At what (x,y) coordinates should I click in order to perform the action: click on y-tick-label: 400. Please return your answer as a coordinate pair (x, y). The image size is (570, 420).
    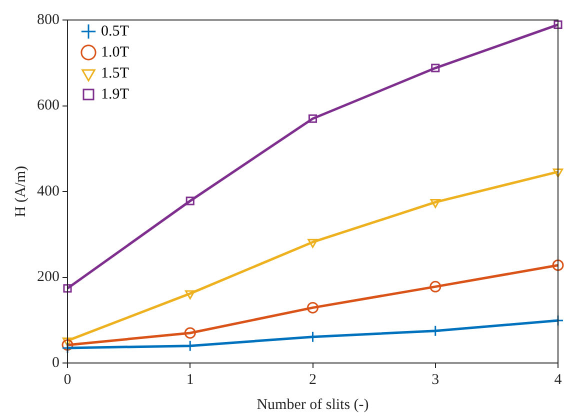
    Looking at the image, I should click on (48, 191).